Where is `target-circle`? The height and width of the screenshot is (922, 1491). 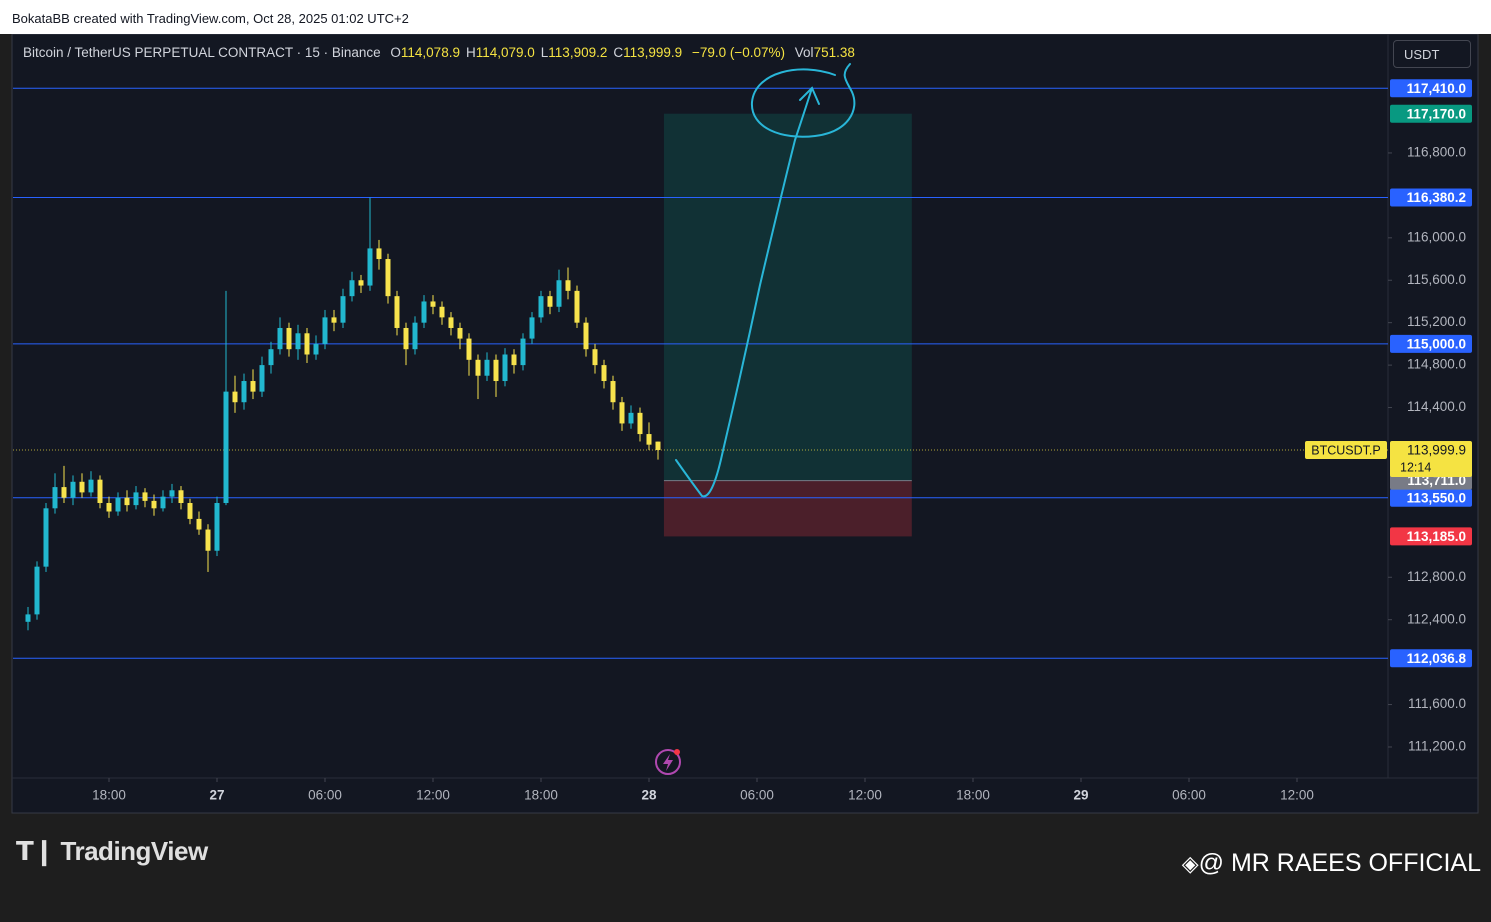 target-circle is located at coordinates (803, 100).